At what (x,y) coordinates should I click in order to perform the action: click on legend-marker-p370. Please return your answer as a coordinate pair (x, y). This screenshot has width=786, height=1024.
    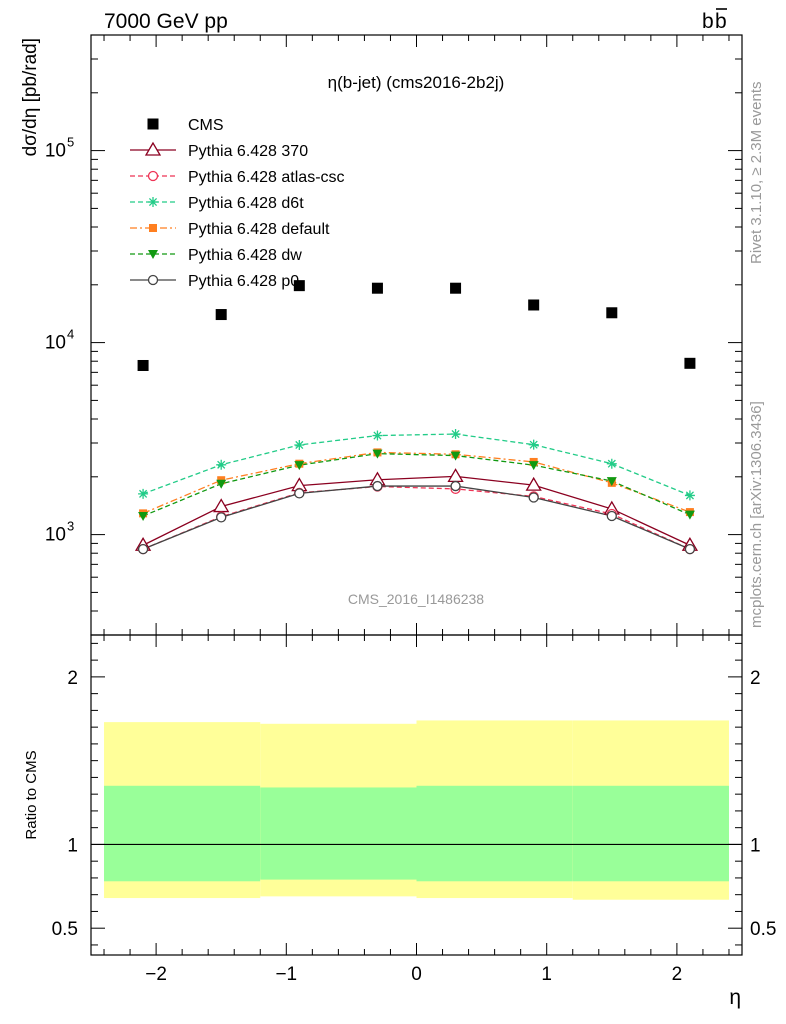
    Looking at the image, I should click on (153, 148).